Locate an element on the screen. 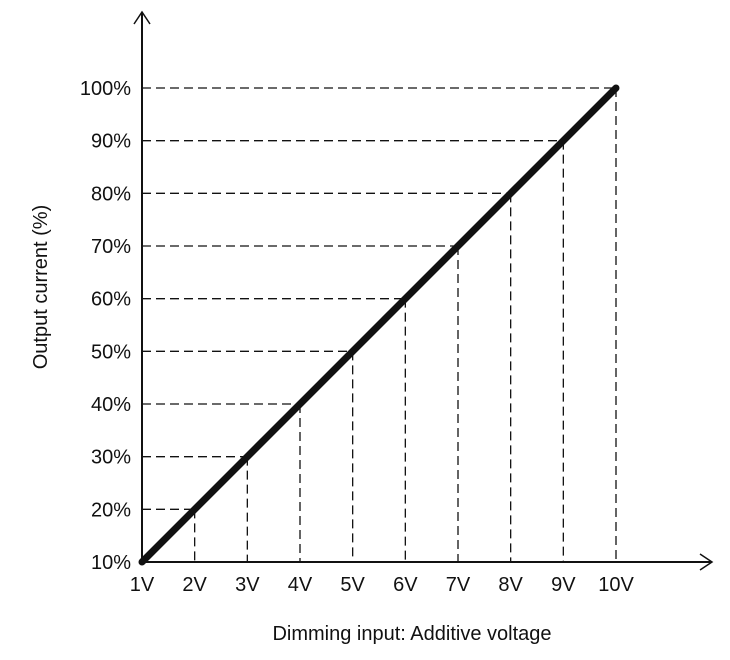  y-tick-label: 40% is located at coordinates (111, 405).